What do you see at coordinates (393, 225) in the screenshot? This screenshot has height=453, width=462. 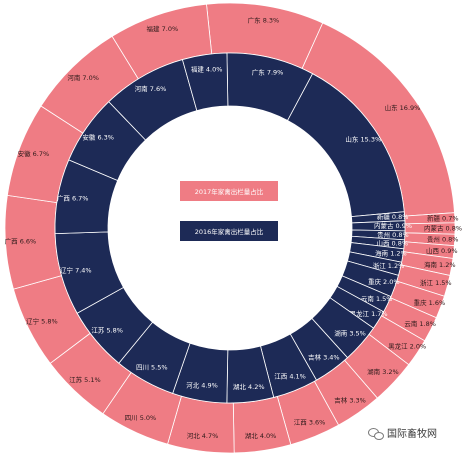 I see `inner-slice-label-3: 内蒙古 0.9%` at bounding box center [393, 225].